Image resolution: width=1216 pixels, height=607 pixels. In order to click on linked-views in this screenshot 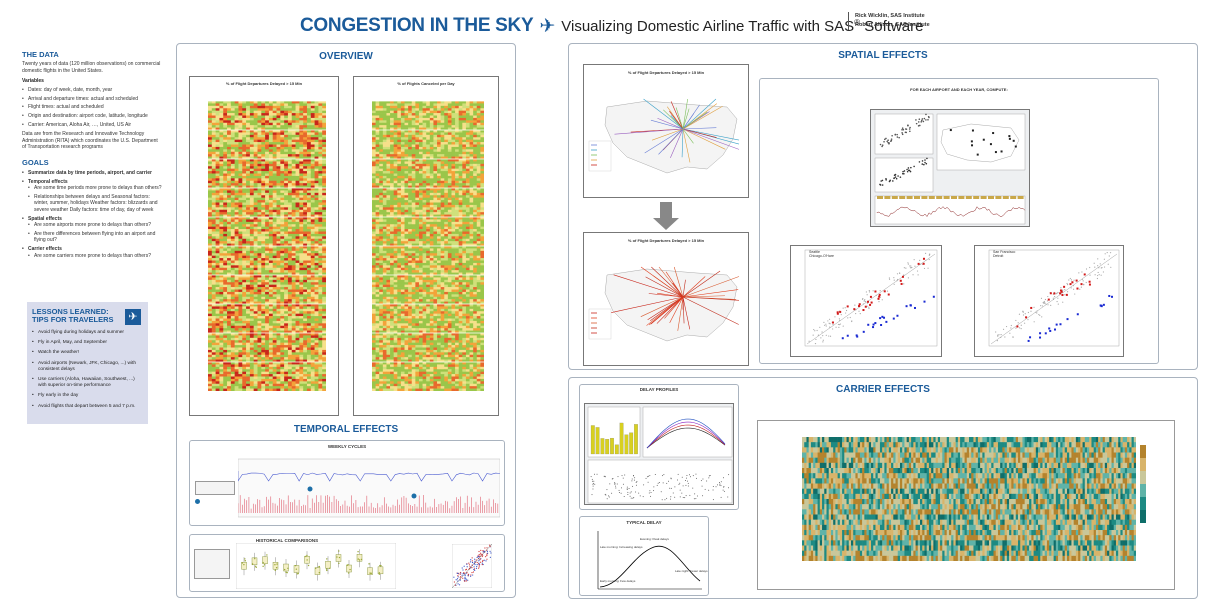, I will do `click(950, 169)`.